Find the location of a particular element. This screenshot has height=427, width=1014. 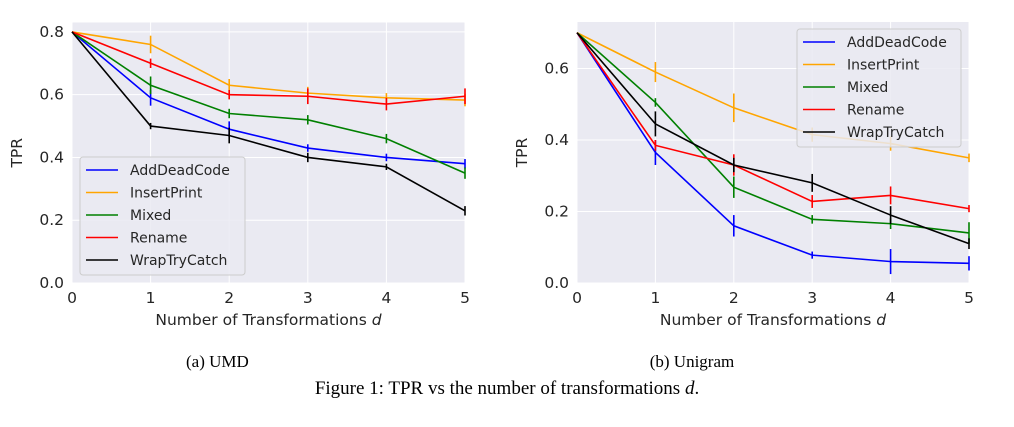

series-line-rename is located at coordinates (268, 68).